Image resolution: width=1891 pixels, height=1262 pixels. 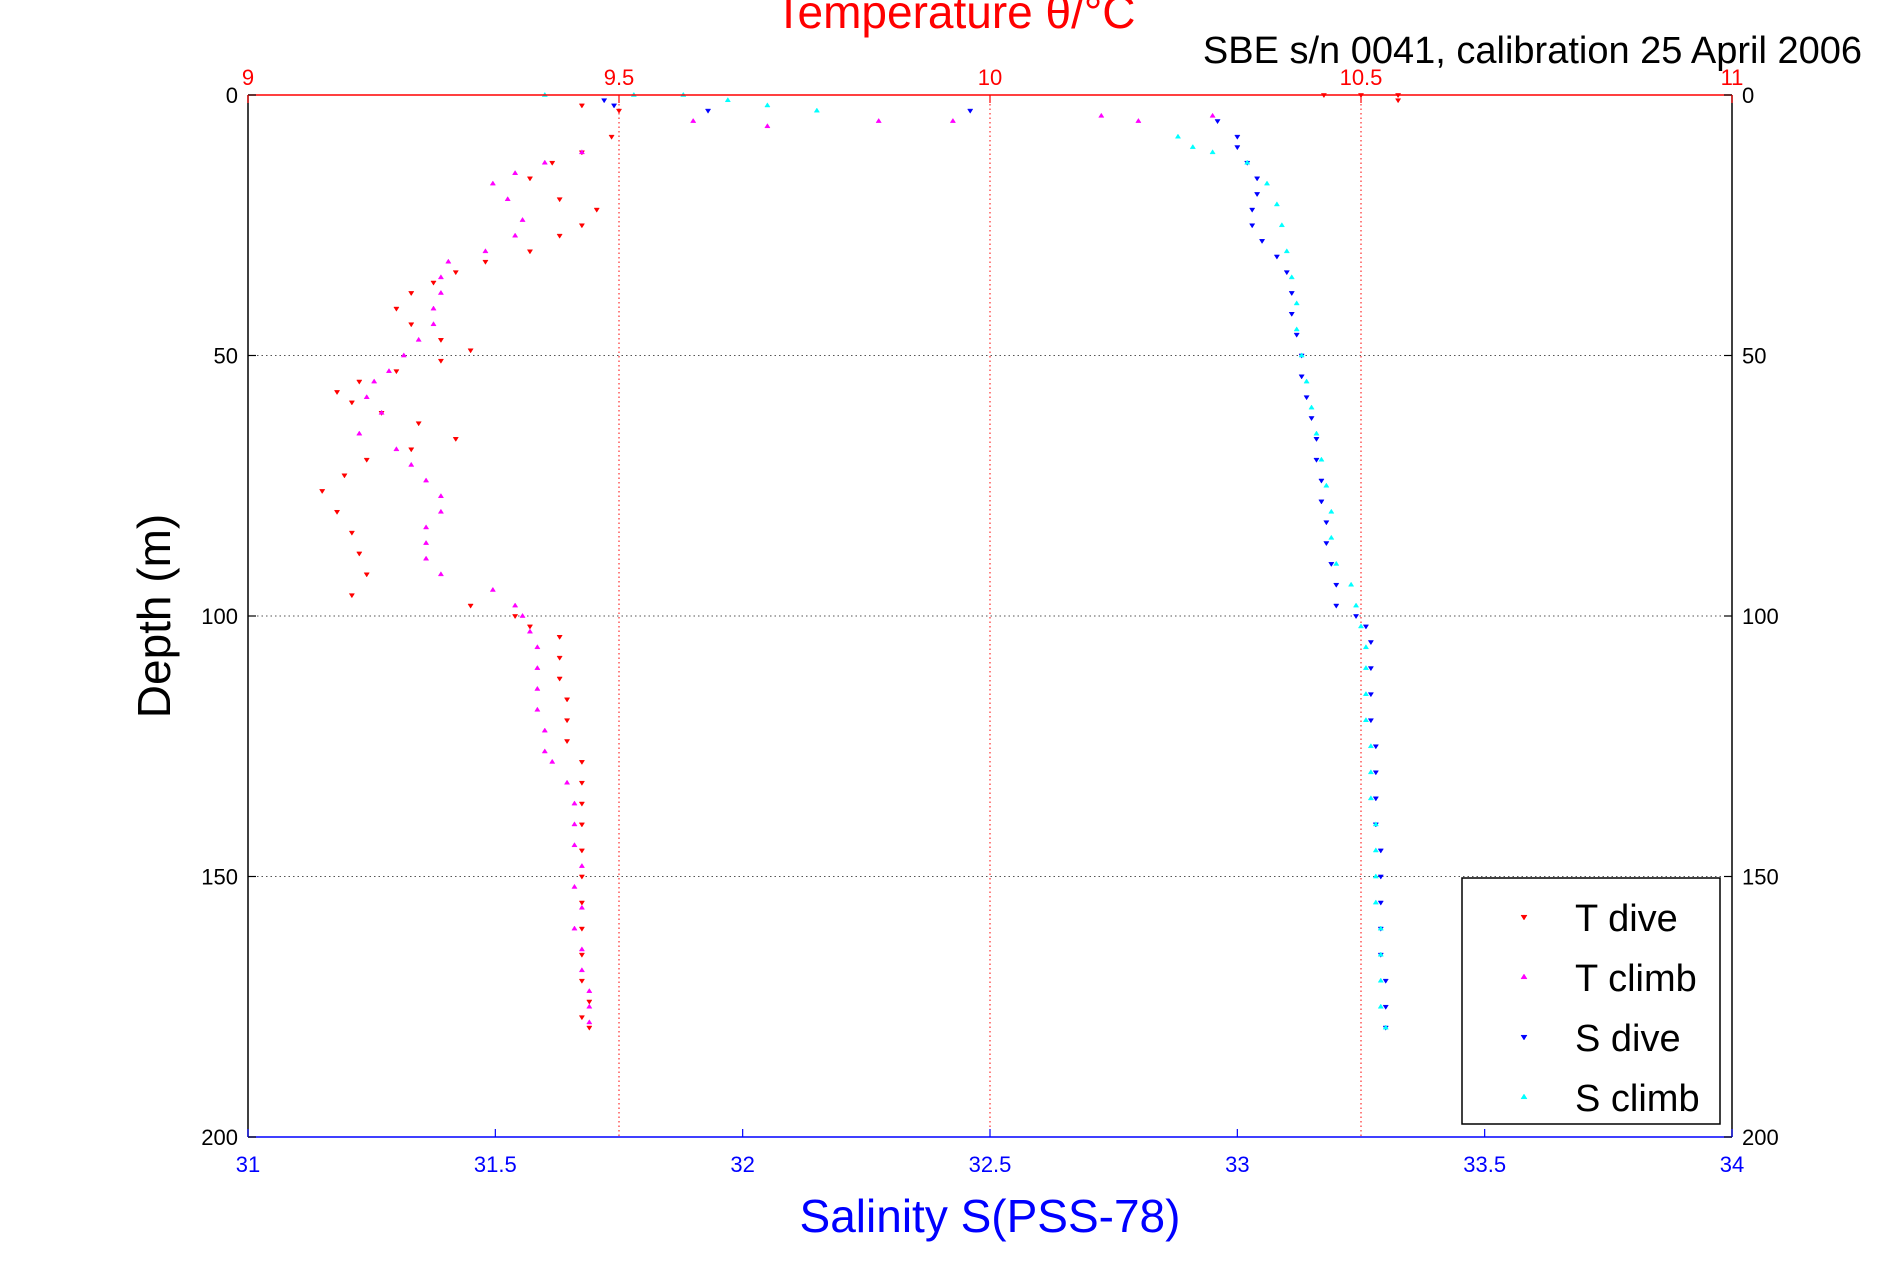 I want to click on legend-label: S dive, so click(x=1628, y=1039).